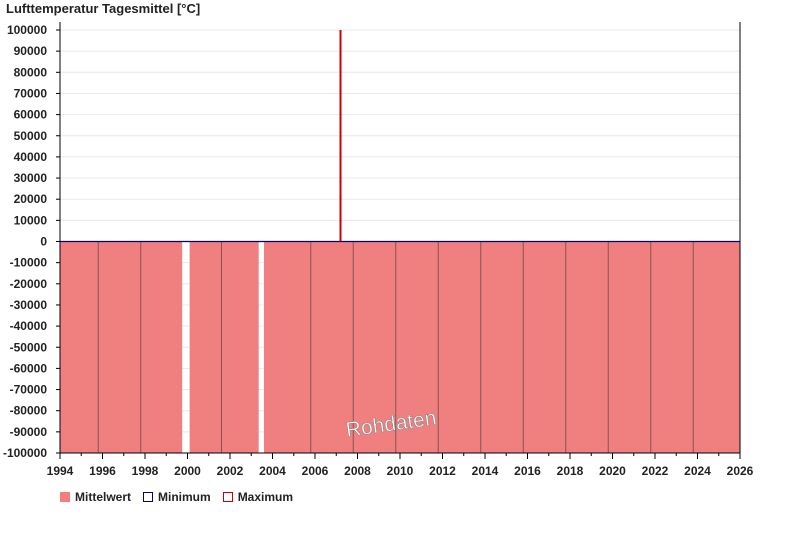  Describe the element at coordinates (740, 471) in the screenshot. I see `x-tick-label: 2026` at that location.